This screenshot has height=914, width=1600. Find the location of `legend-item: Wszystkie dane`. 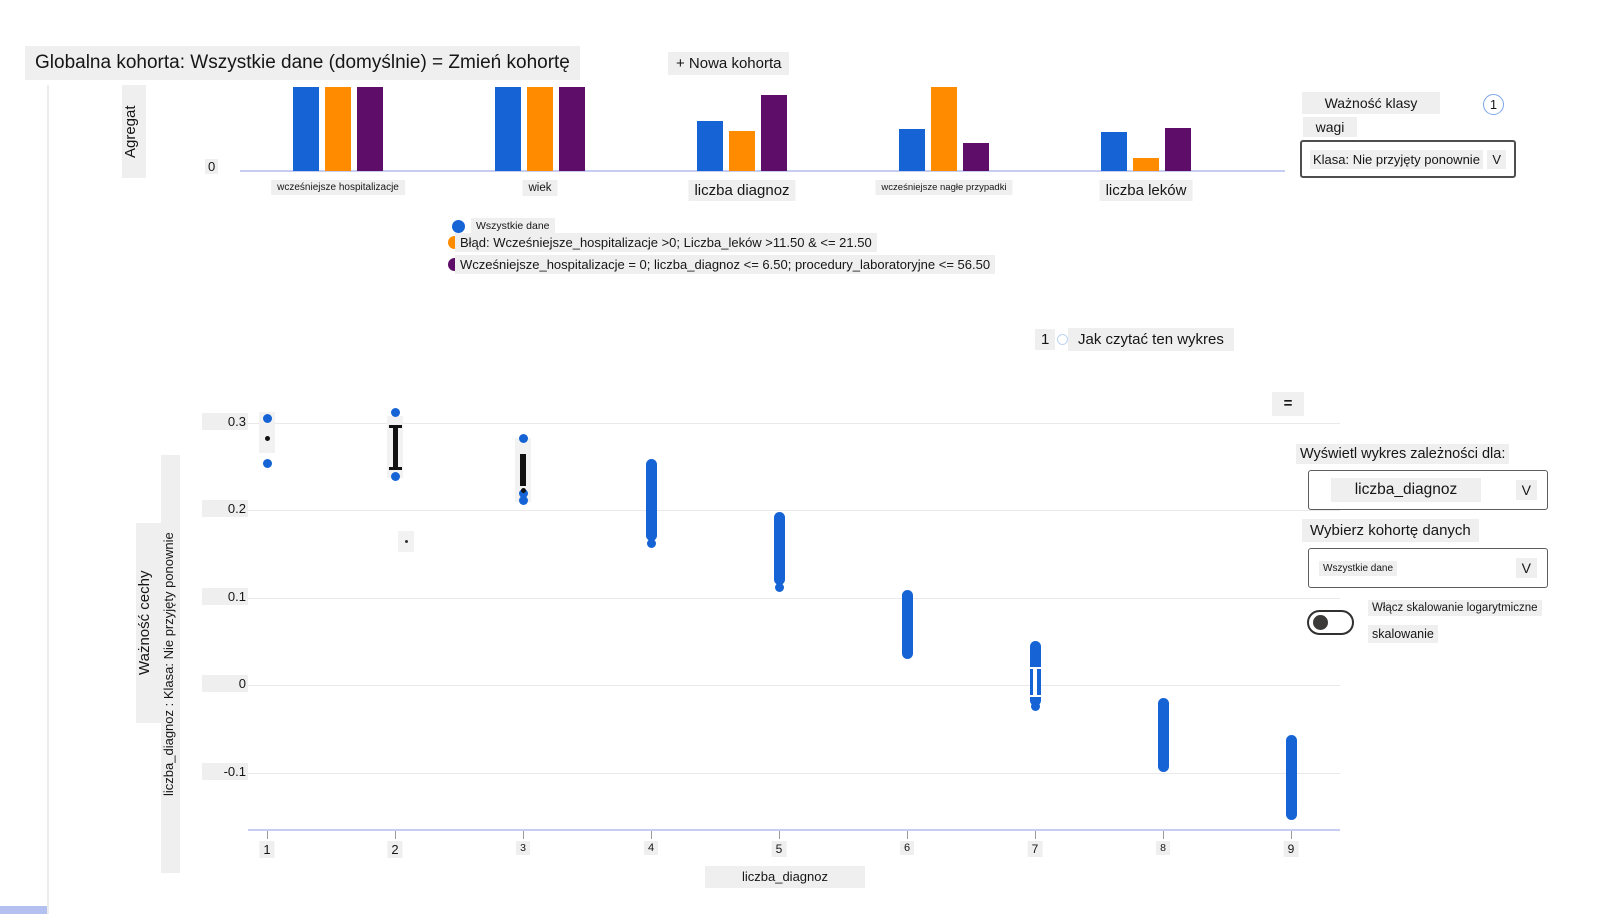

legend-item: Wszystkie dane is located at coordinates (503, 226).